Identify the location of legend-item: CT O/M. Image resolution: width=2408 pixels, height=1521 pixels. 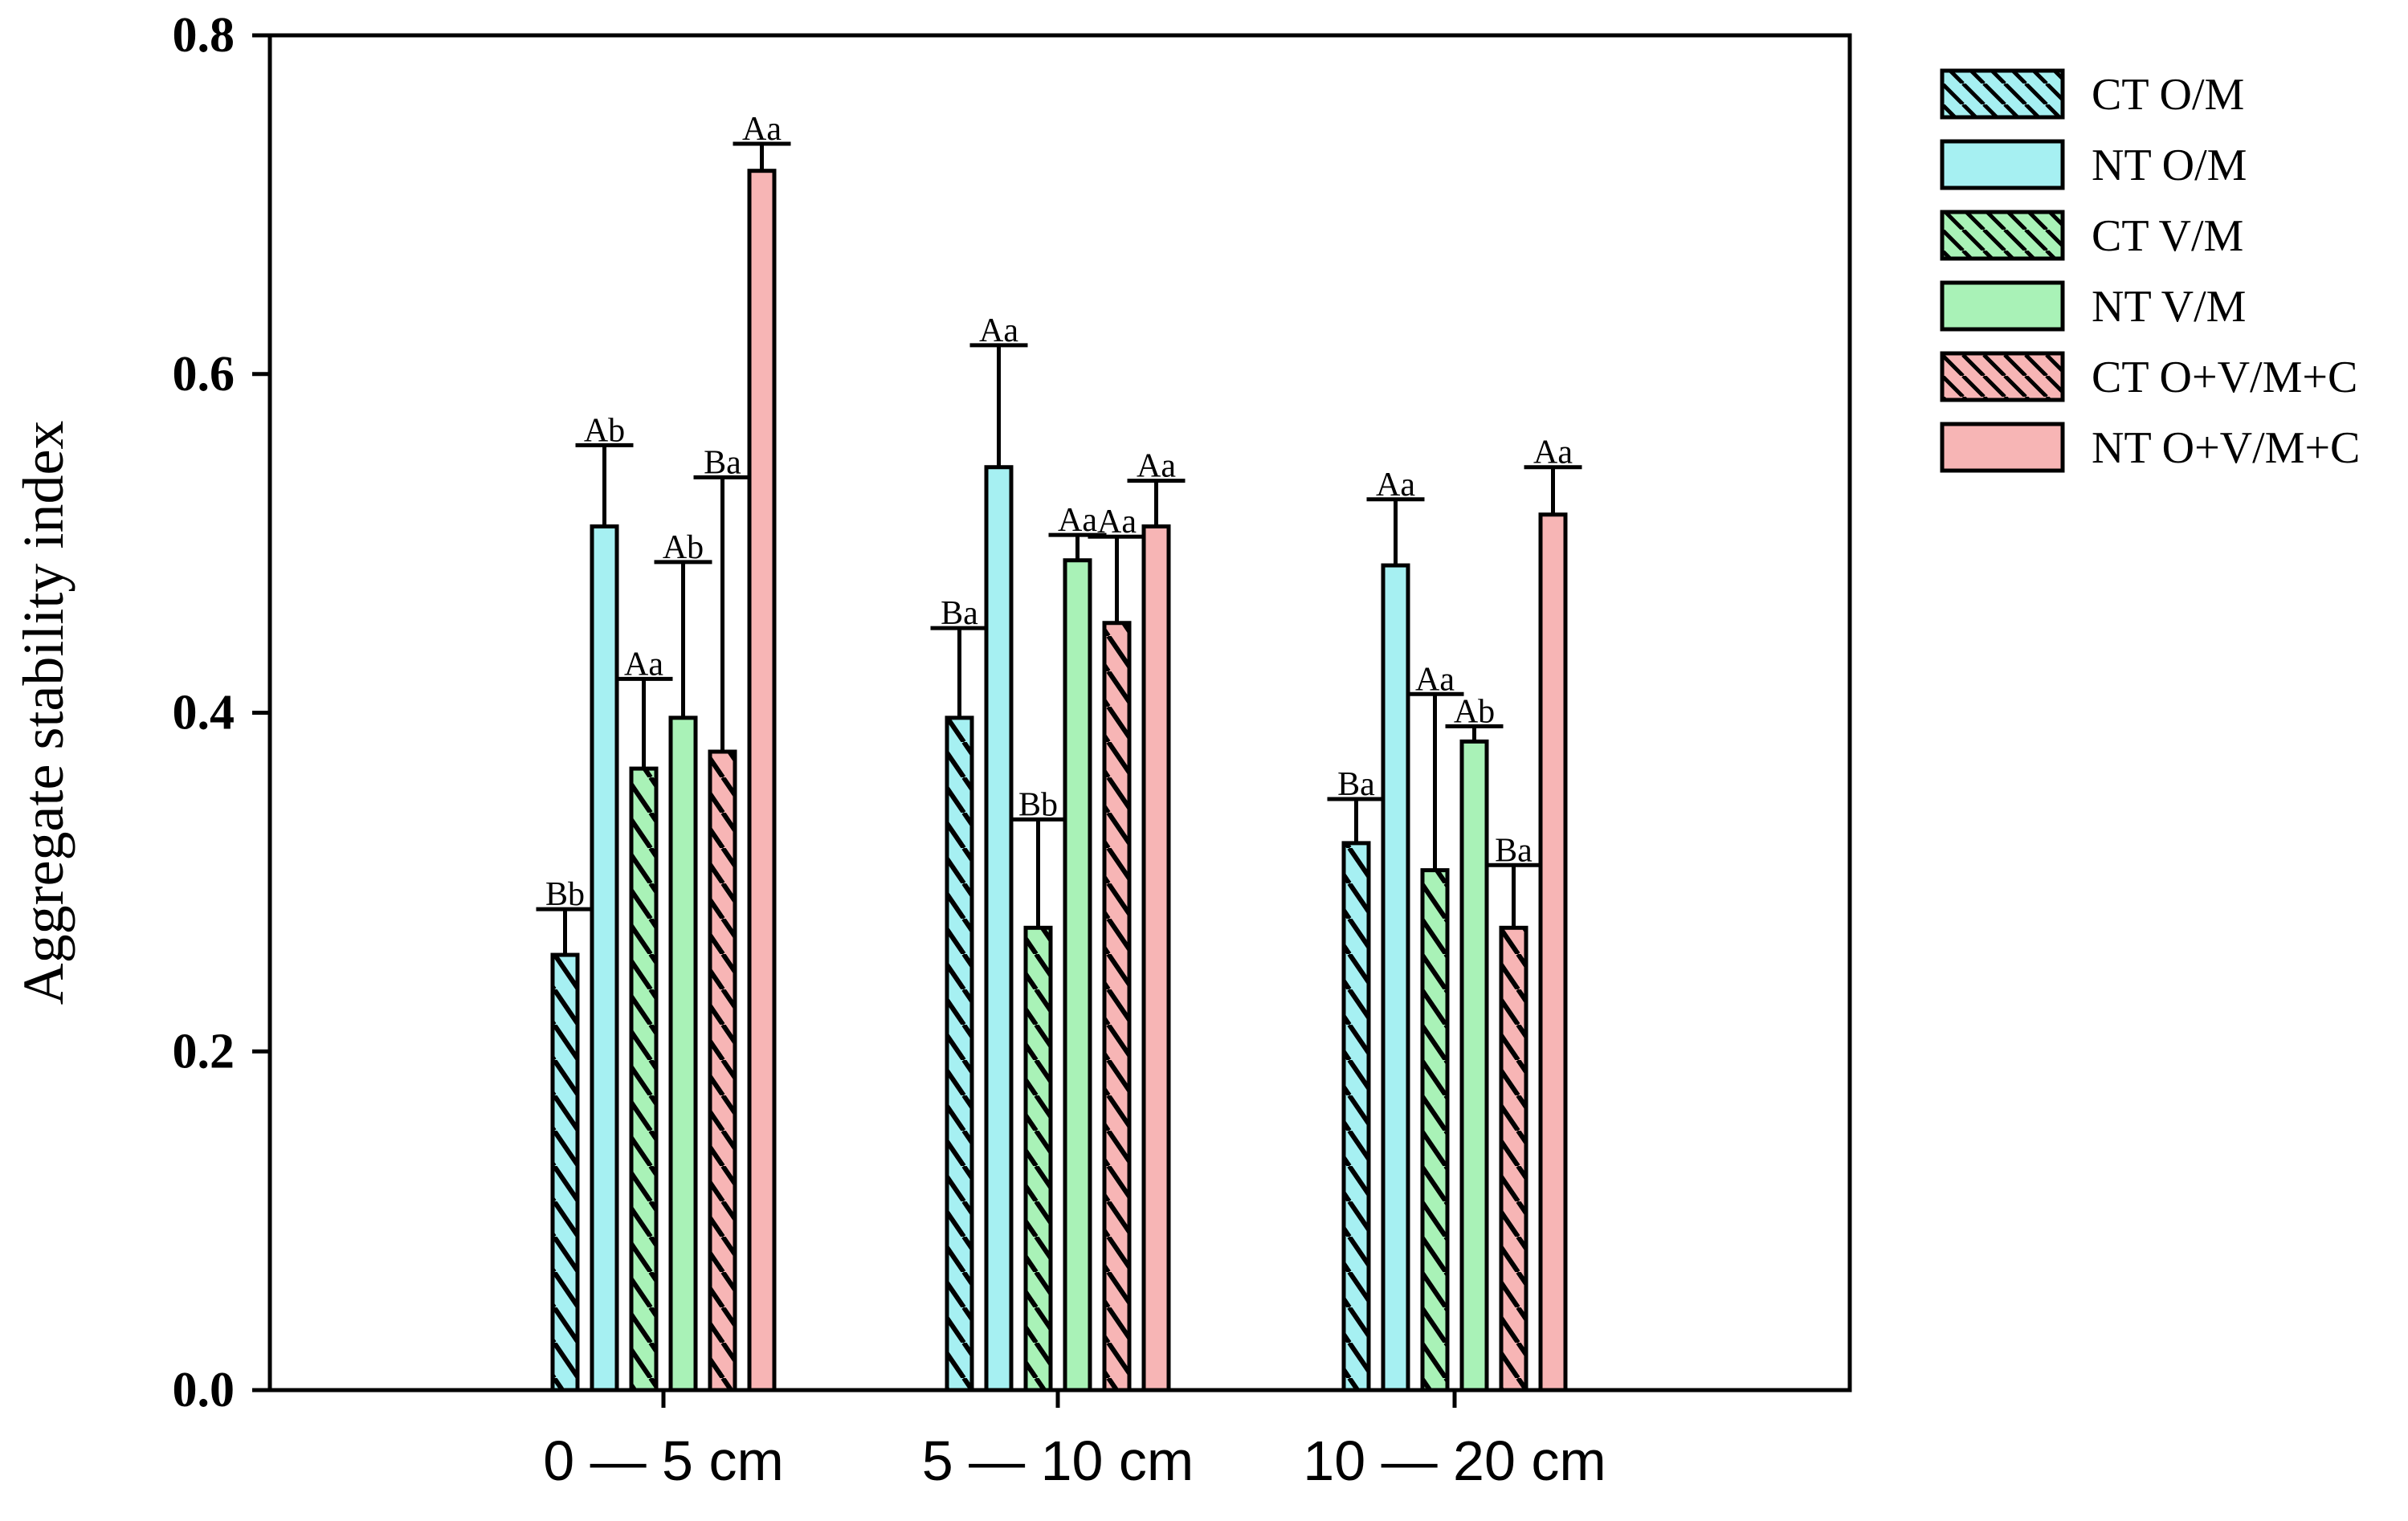
(2092, 94).